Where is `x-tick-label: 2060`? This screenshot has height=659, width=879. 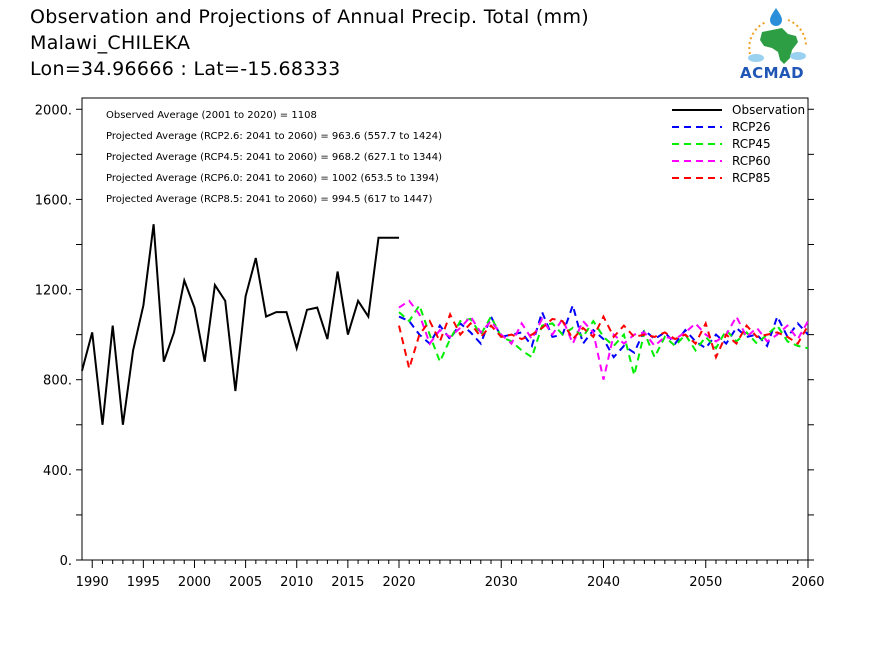 x-tick-label: 2060 is located at coordinates (807, 582).